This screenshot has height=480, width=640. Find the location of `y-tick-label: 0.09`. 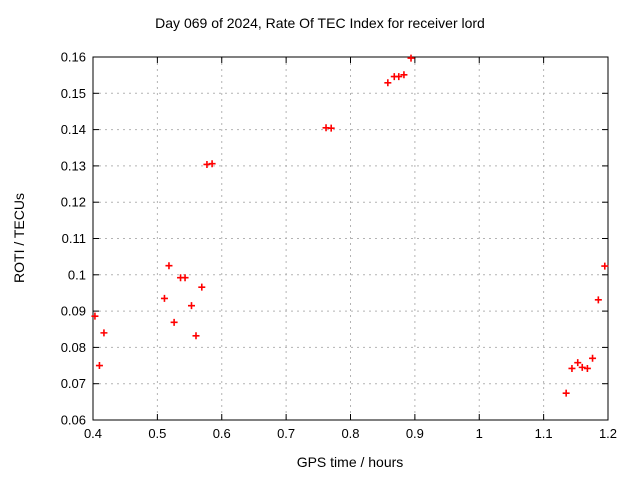

y-tick-label: 0.09 is located at coordinates (73, 311).